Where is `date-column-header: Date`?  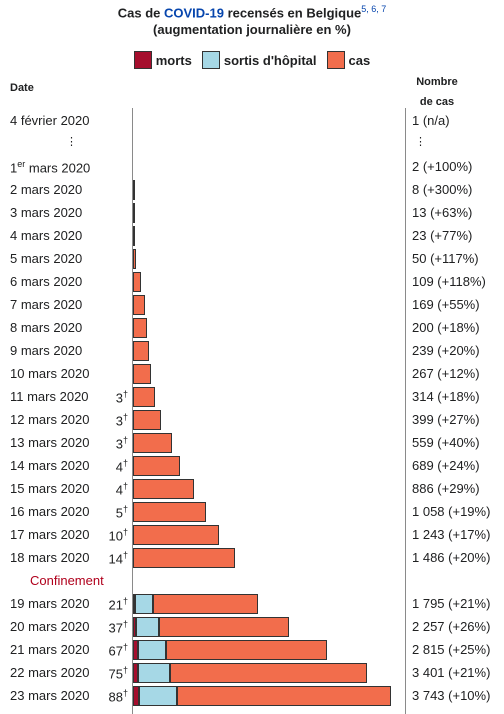
date-column-header: Date is located at coordinates (22, 88).